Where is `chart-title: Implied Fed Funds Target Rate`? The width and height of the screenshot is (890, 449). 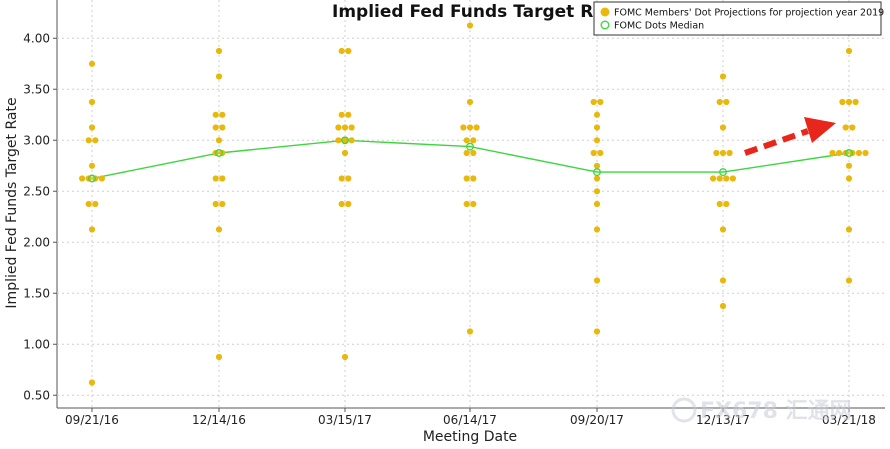 chart-title: Implied Fed Funds Target Rate is located at coordinates (478, 12).